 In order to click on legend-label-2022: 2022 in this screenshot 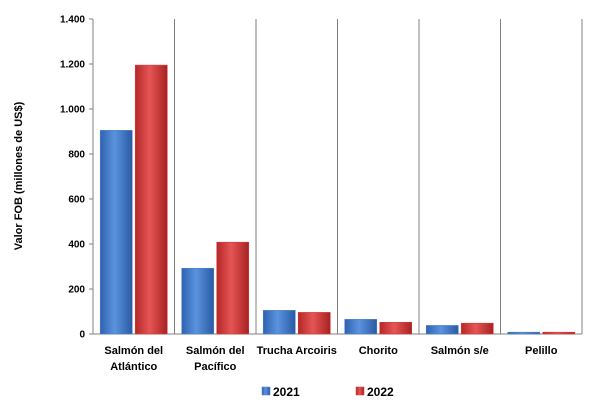, I will do `click(380, 392)`.